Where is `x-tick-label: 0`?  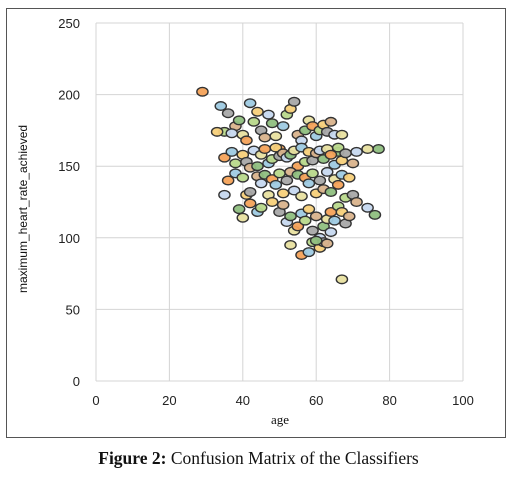
x-tick-label: 0 is located at coordinates (95, 400).